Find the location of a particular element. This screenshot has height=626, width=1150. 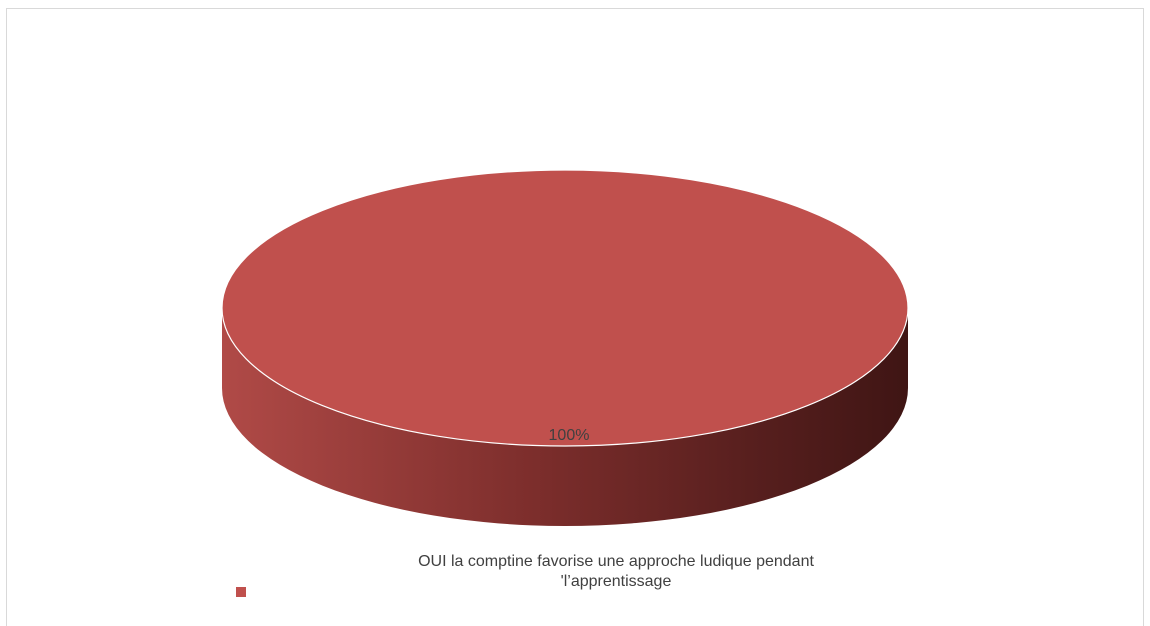

legend-swatch is located at coordinates (241, 592).